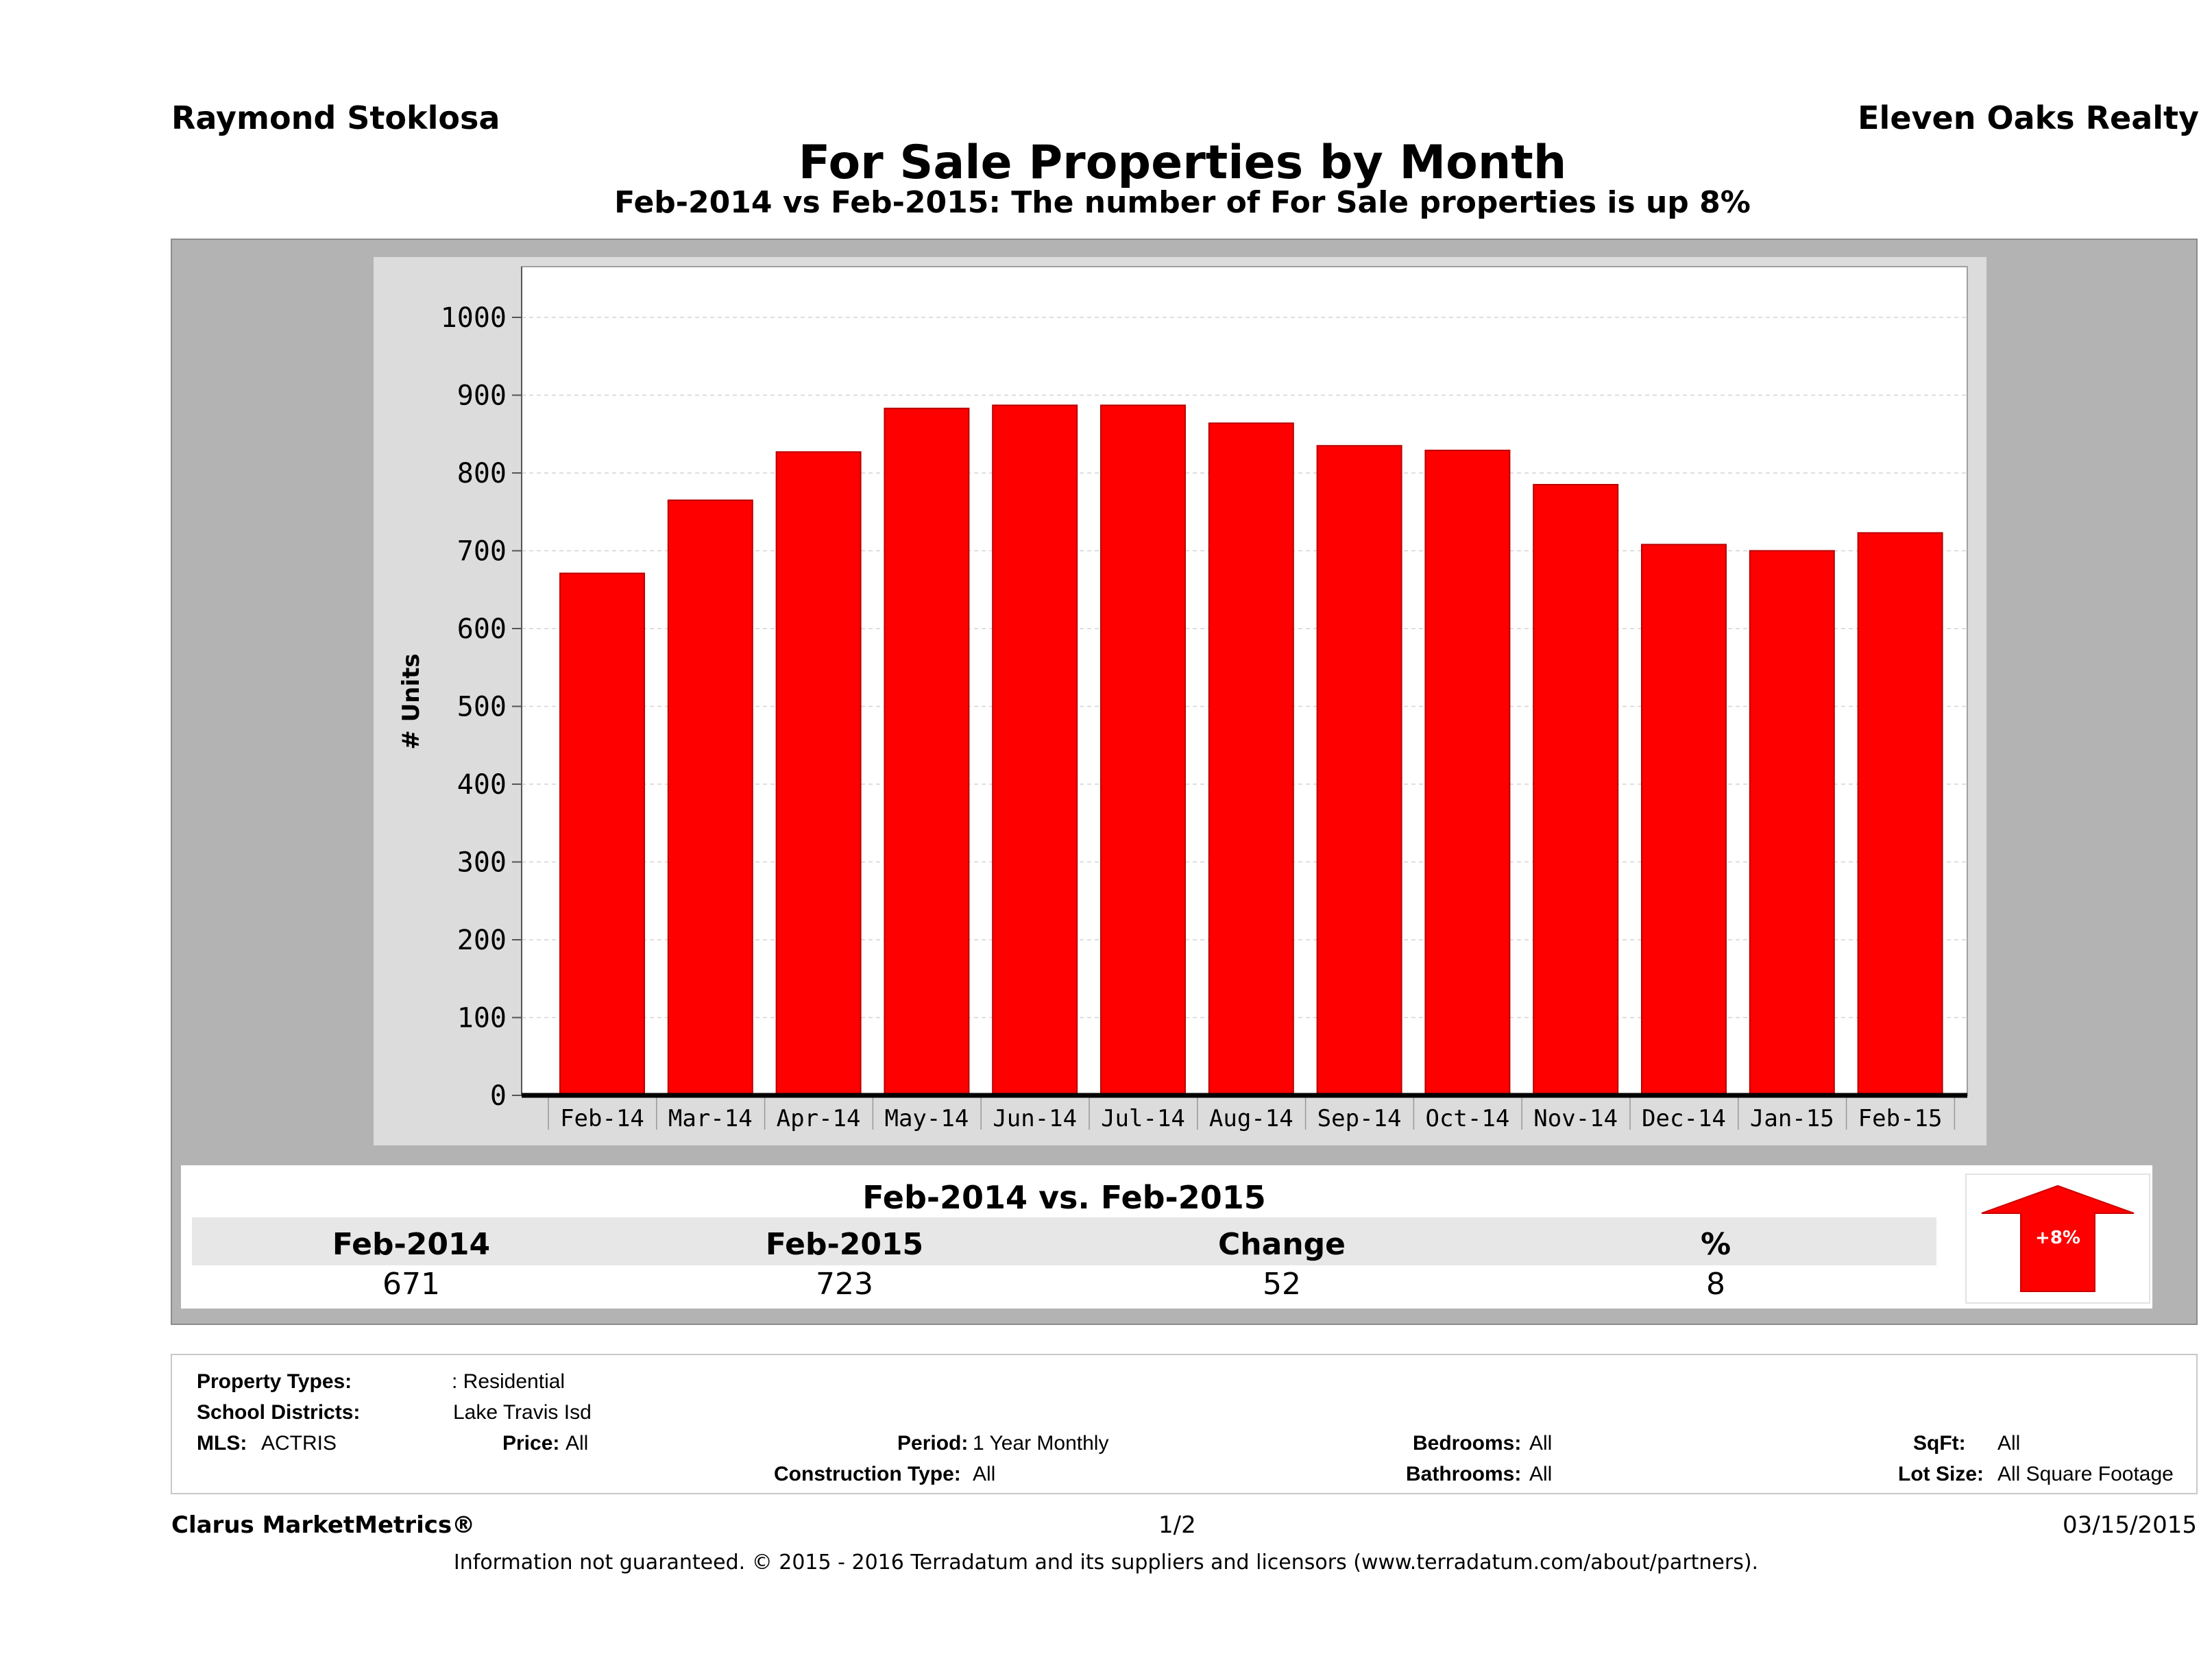  What do you see at coordinates (1715, 1244) in the screenshot?
I see `summary-header-percent: %` at bounding box center [1715, 1244].